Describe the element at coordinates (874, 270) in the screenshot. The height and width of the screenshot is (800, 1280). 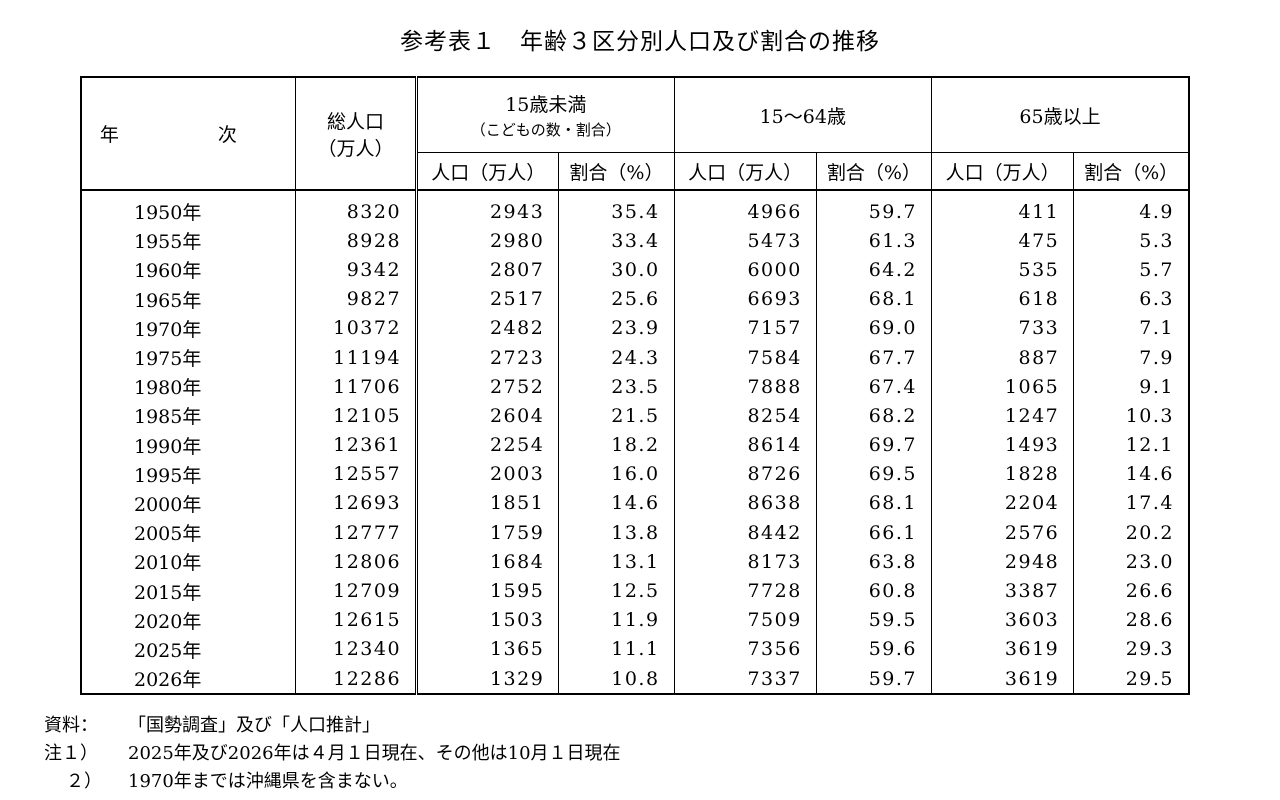
I see `cell-pct-15-64: 64.2` at that location.